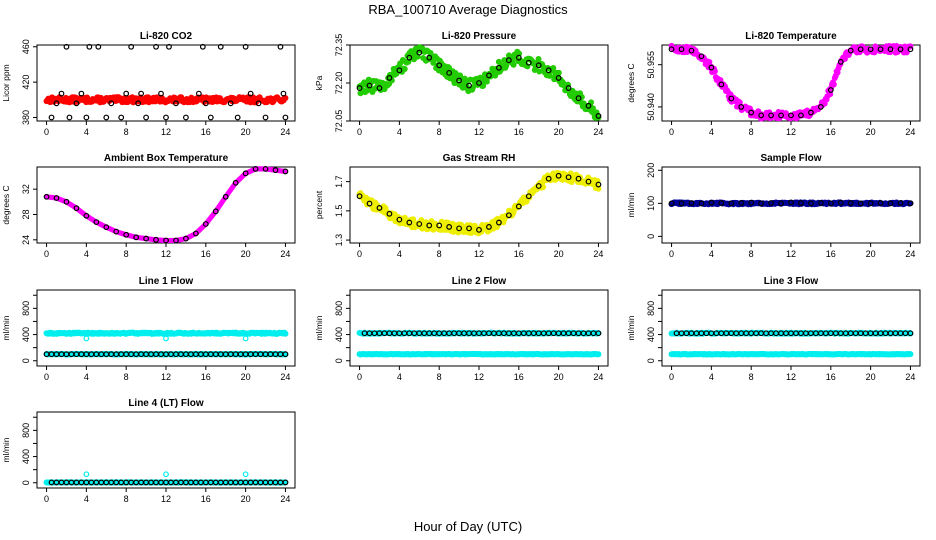 The image size is (936, 540). Describe the element at coordinates (339, 308) in the screenshot. I see `y-tick-label: 800` at that location.